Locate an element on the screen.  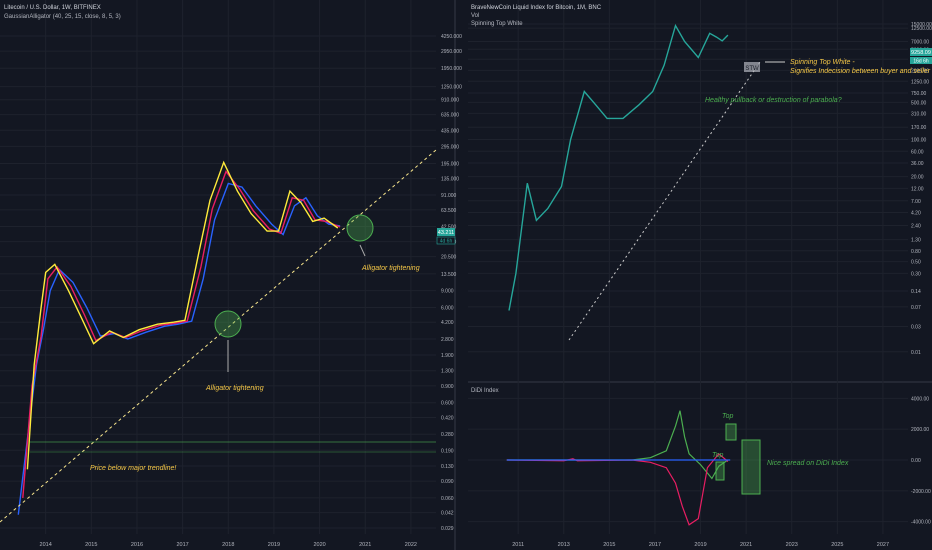
didi-value-tick: -4000.00 is located at coordinates (921, 523).